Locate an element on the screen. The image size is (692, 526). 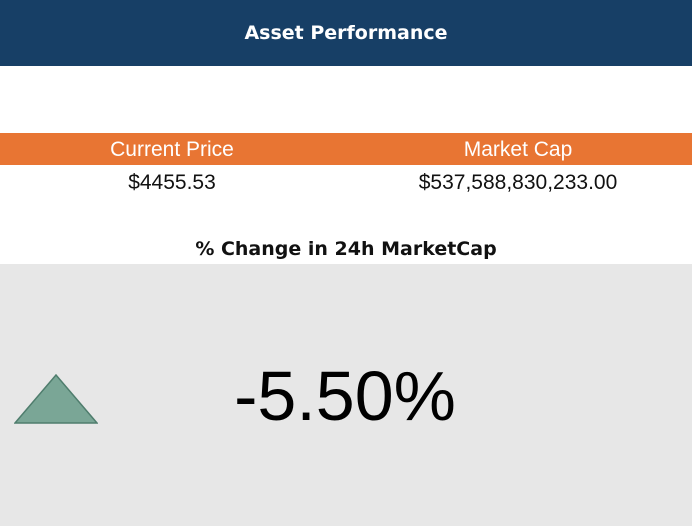
dashboard-header: Asset Performance is located at coordinates (346, 33).